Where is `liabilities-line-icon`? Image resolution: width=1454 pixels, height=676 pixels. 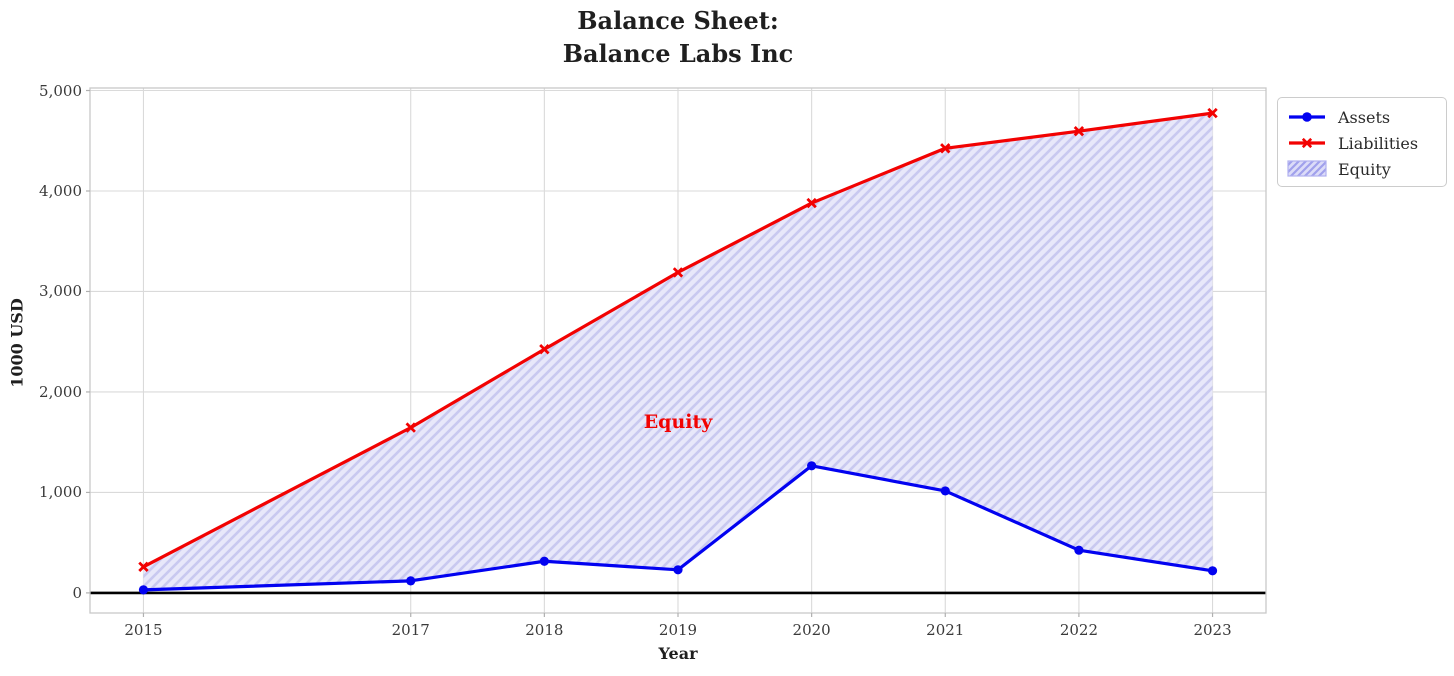
liabilities-line-icon is located at coordinates (1307, 143).